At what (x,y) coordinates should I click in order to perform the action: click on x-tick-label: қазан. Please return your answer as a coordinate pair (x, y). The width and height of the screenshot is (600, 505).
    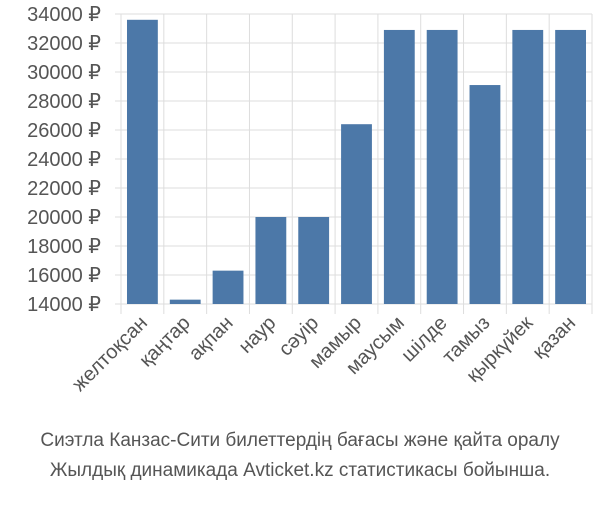
    Looking at the image, I should click on (555, 338).